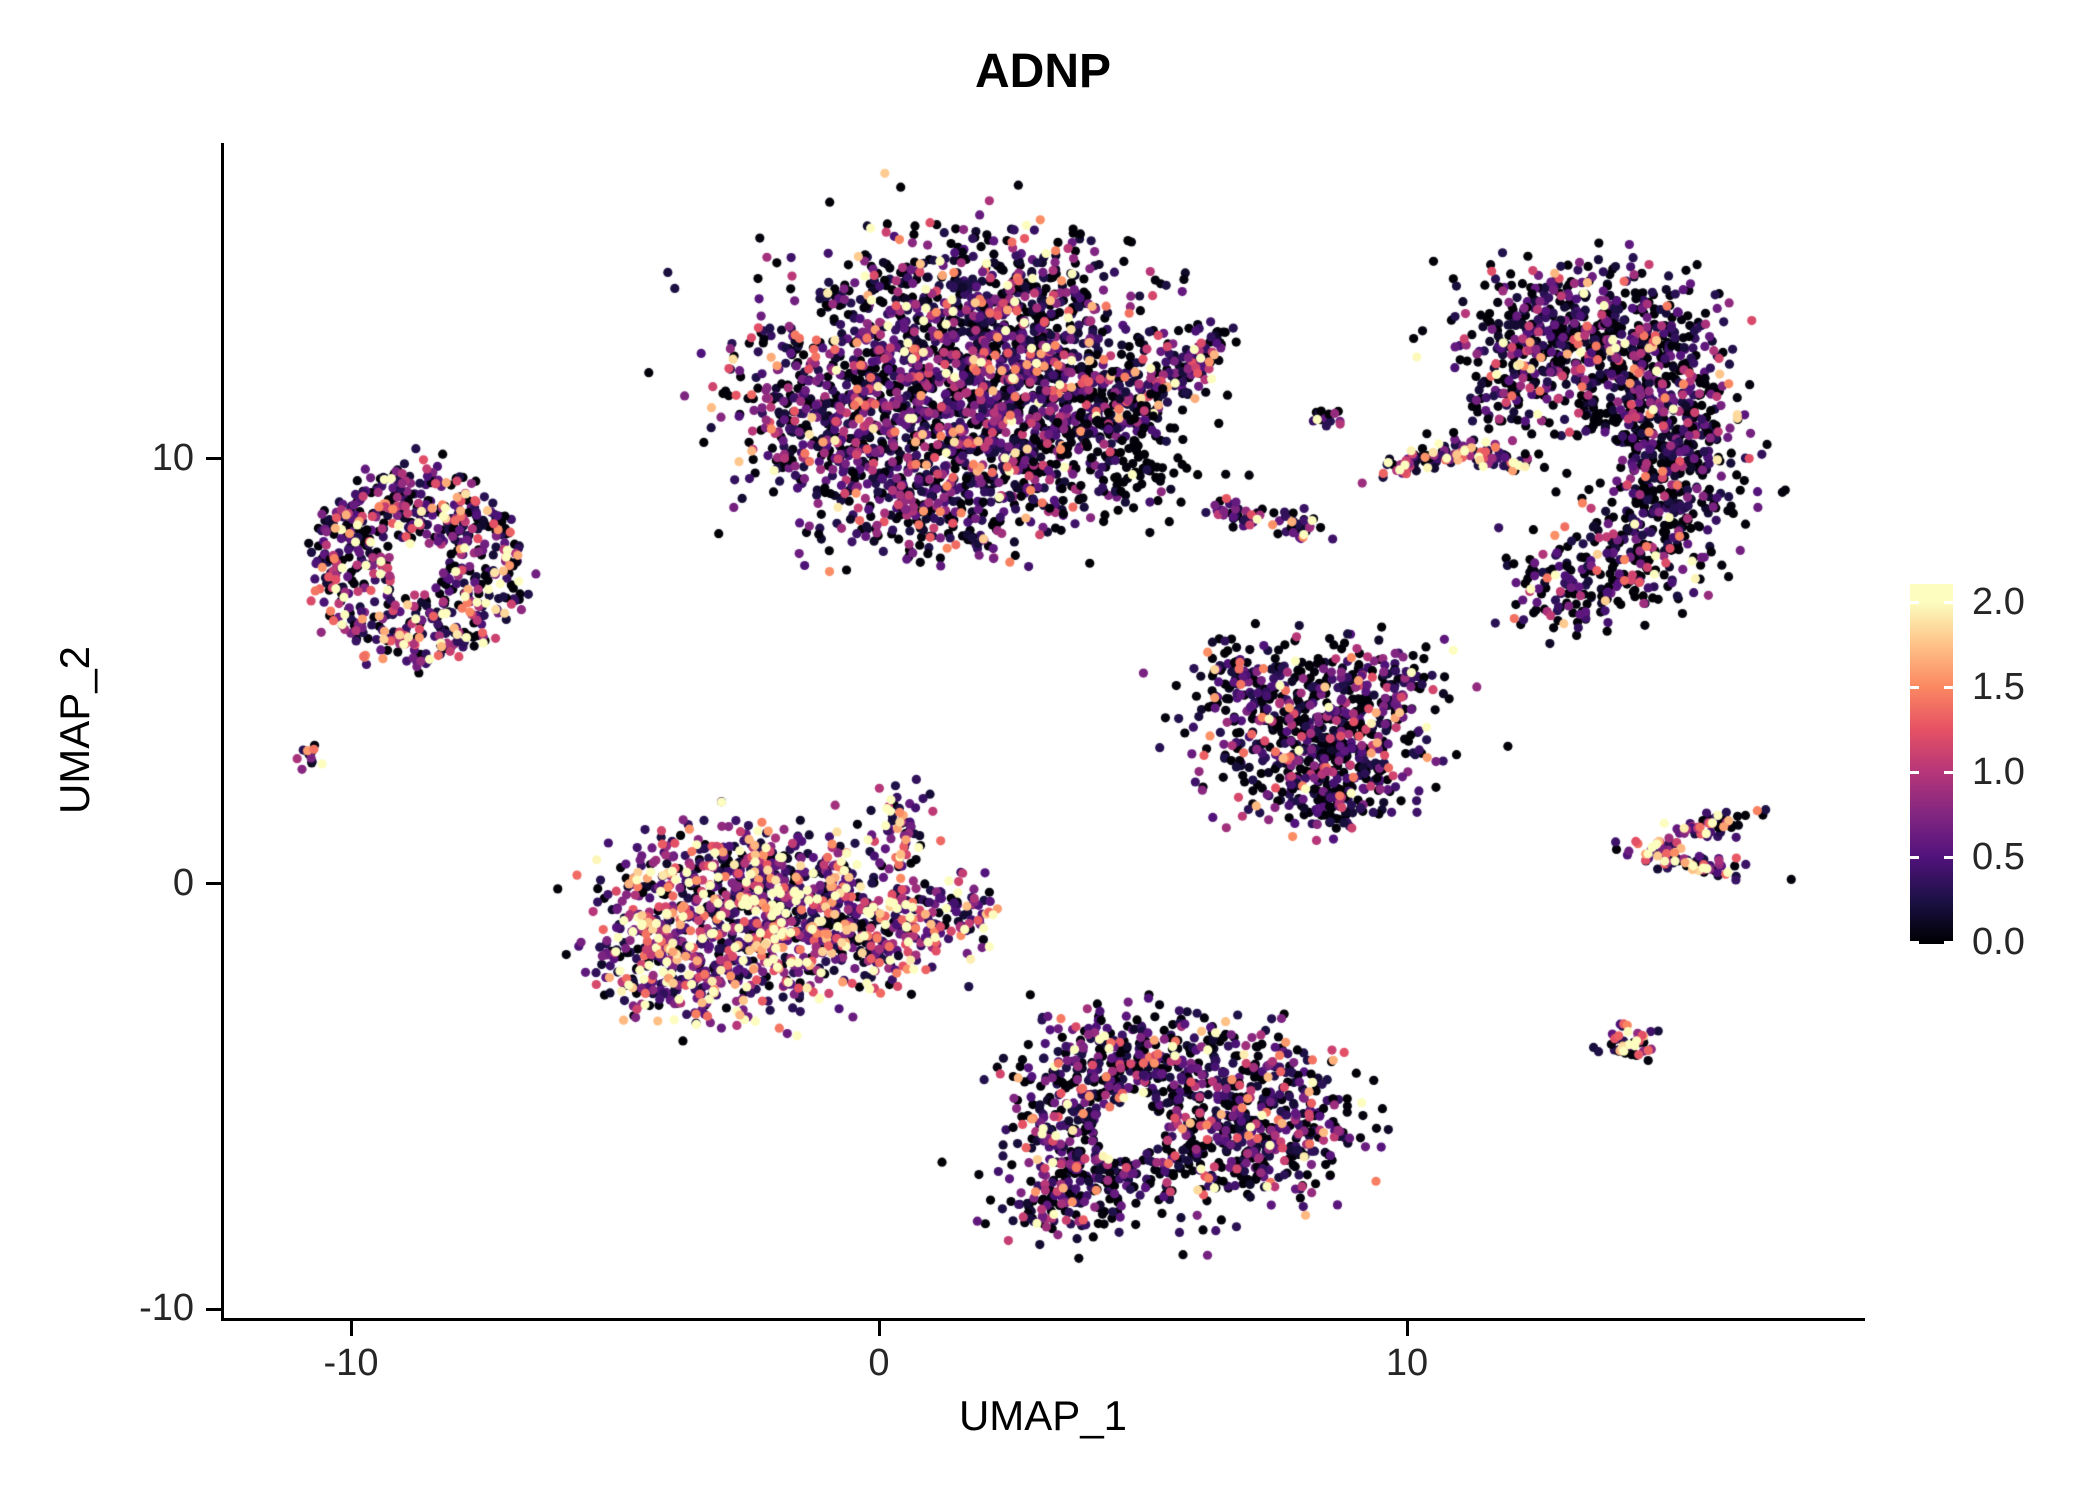  What do you see at coordinates (879, 1363) in the screenshot?
I see `x-tick-label: 0` at bounding box center [879, 1363].